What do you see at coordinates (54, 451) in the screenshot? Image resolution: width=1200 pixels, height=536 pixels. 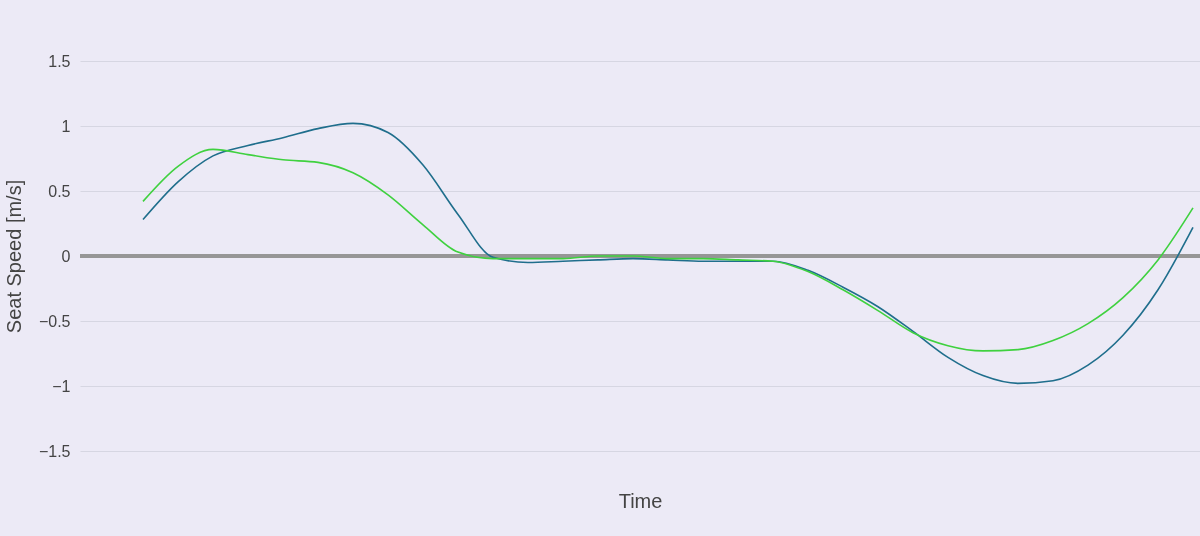 I see `y-tick-label: −1.5` at bounding box center [54, 451].